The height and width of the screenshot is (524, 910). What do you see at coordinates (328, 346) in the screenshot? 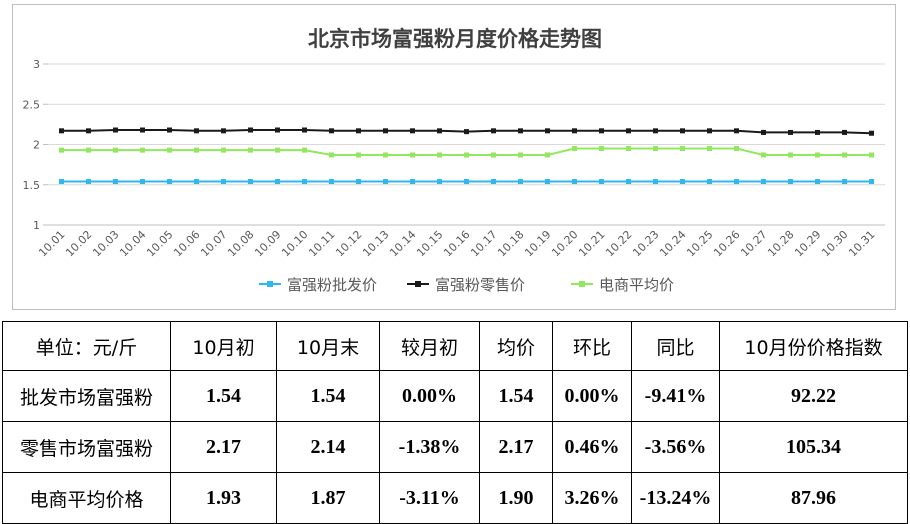
I see `table-header-cell: 10月末` at bounding box center [328, 346].